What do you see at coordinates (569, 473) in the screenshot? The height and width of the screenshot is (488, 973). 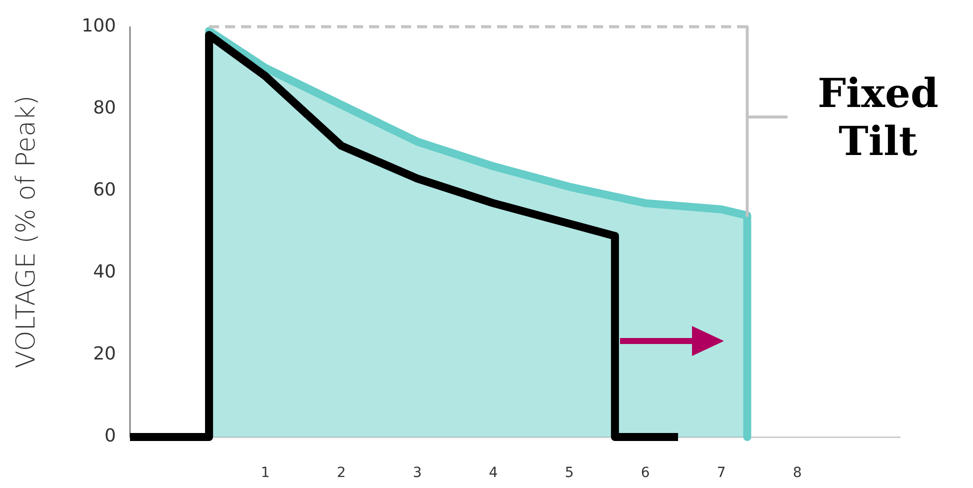 I see `x-tick-label: 5` at bounding box center [569, 473].